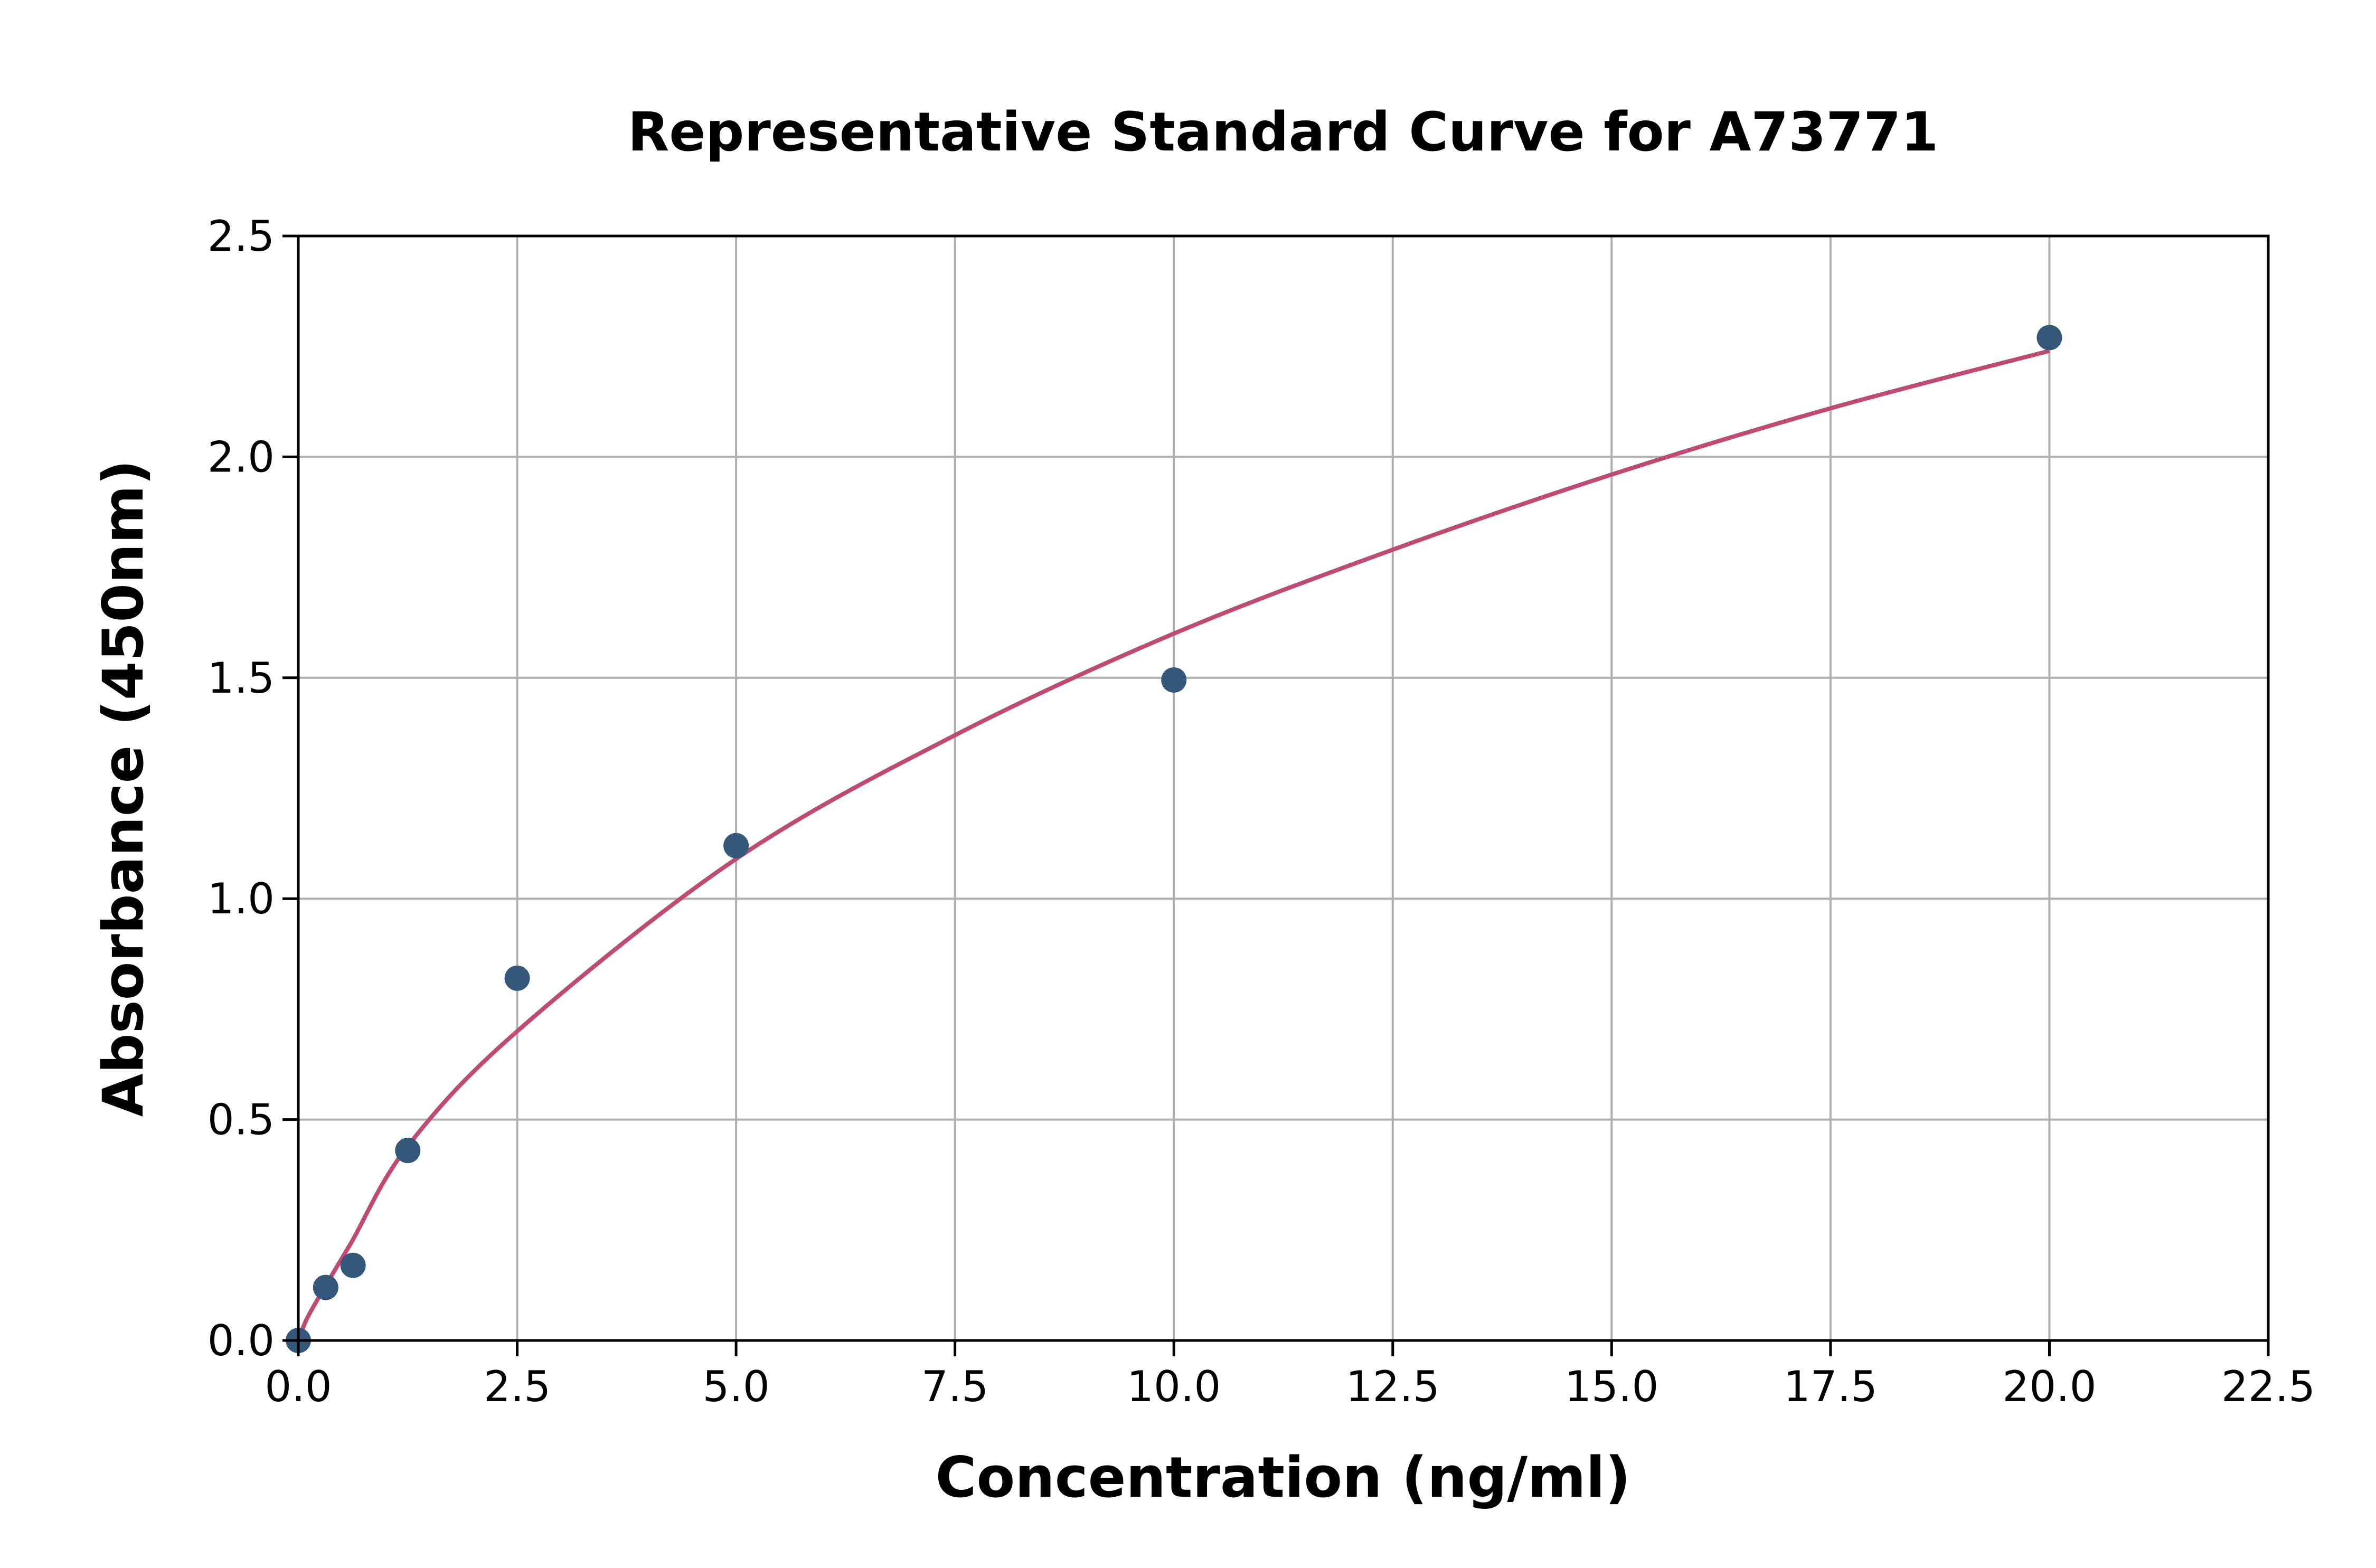 Image resolution: width=2376 pixels, height=1568 pixels. I want to click on x-tick-label: 7.5, so click(954, 1386).